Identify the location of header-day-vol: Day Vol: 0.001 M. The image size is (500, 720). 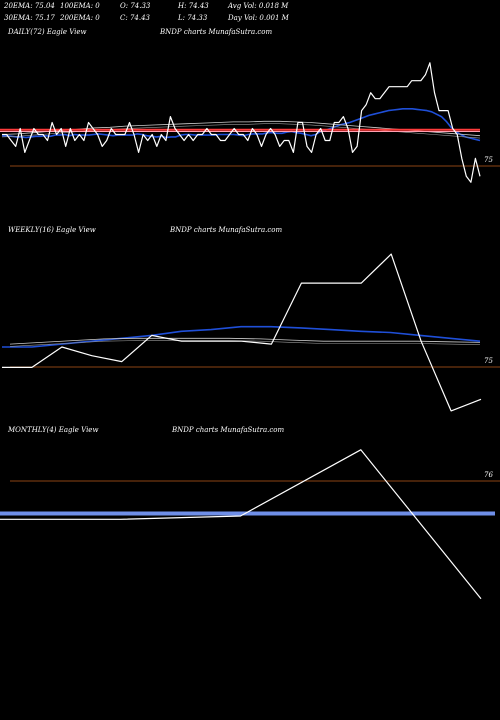
(258, 18).